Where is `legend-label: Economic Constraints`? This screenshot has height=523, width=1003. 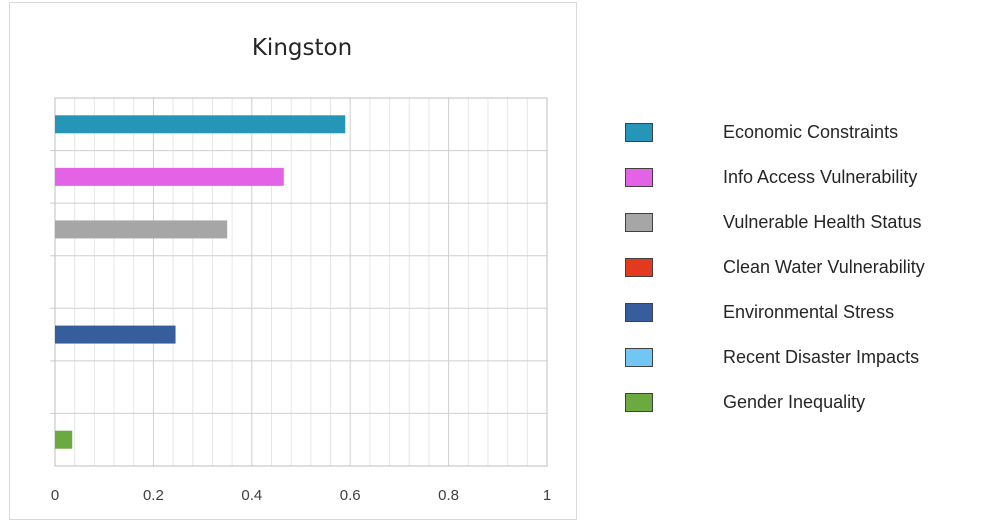 legend-label: Economic Constraints is located at coordinates (811, 132).